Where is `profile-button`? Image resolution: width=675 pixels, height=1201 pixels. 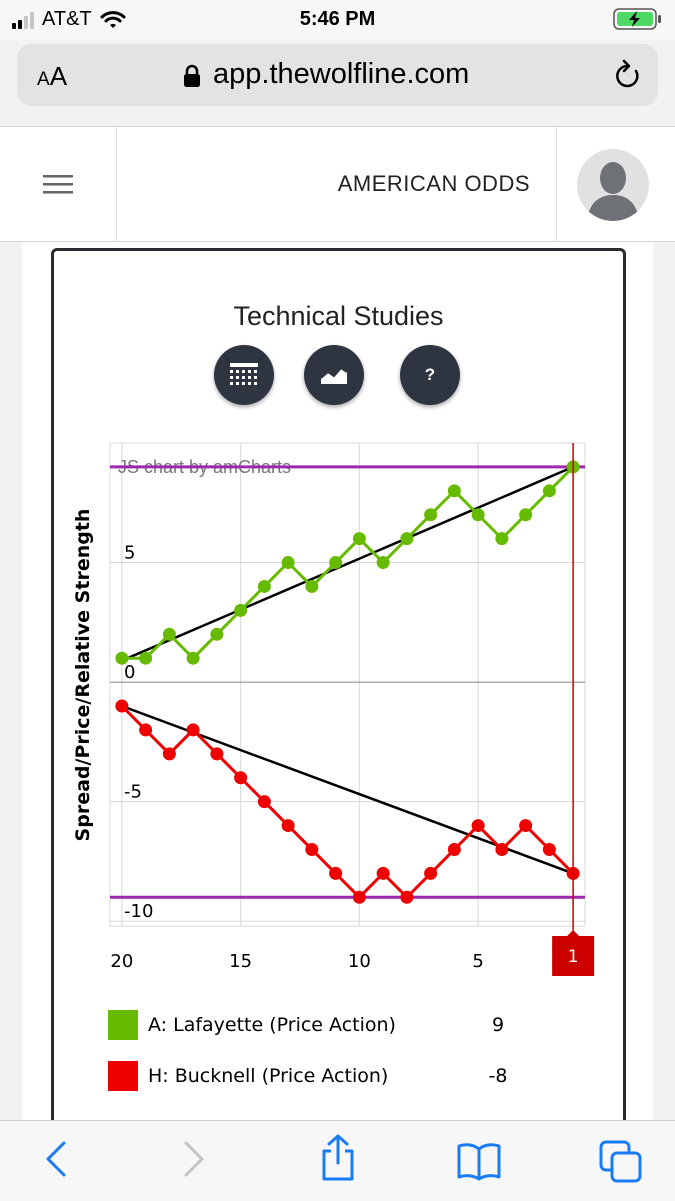
profile-button is located at coordinates (615, 184).